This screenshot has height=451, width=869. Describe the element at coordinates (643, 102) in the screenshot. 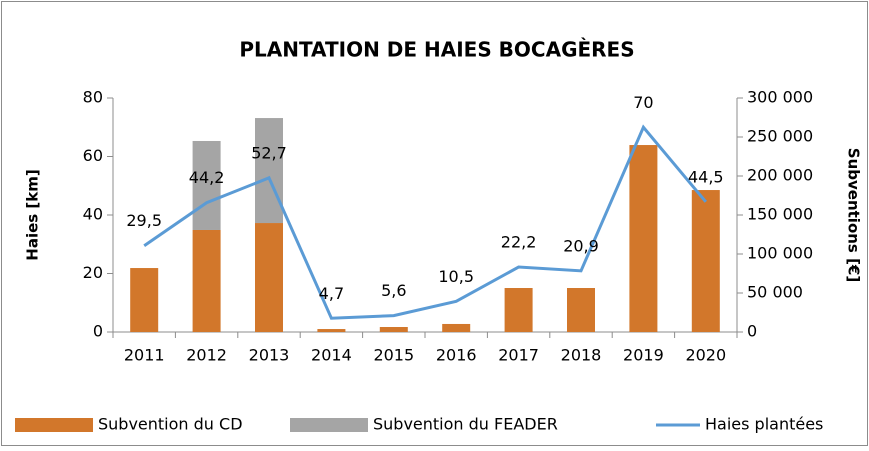

I see `data-label: 70` at that location.